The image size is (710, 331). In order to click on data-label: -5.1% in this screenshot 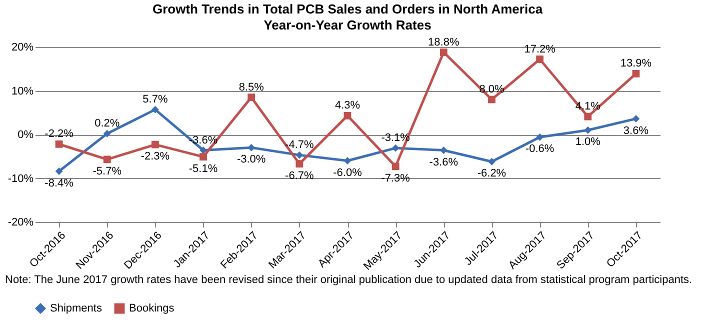, I will do `click(203, 168)`.